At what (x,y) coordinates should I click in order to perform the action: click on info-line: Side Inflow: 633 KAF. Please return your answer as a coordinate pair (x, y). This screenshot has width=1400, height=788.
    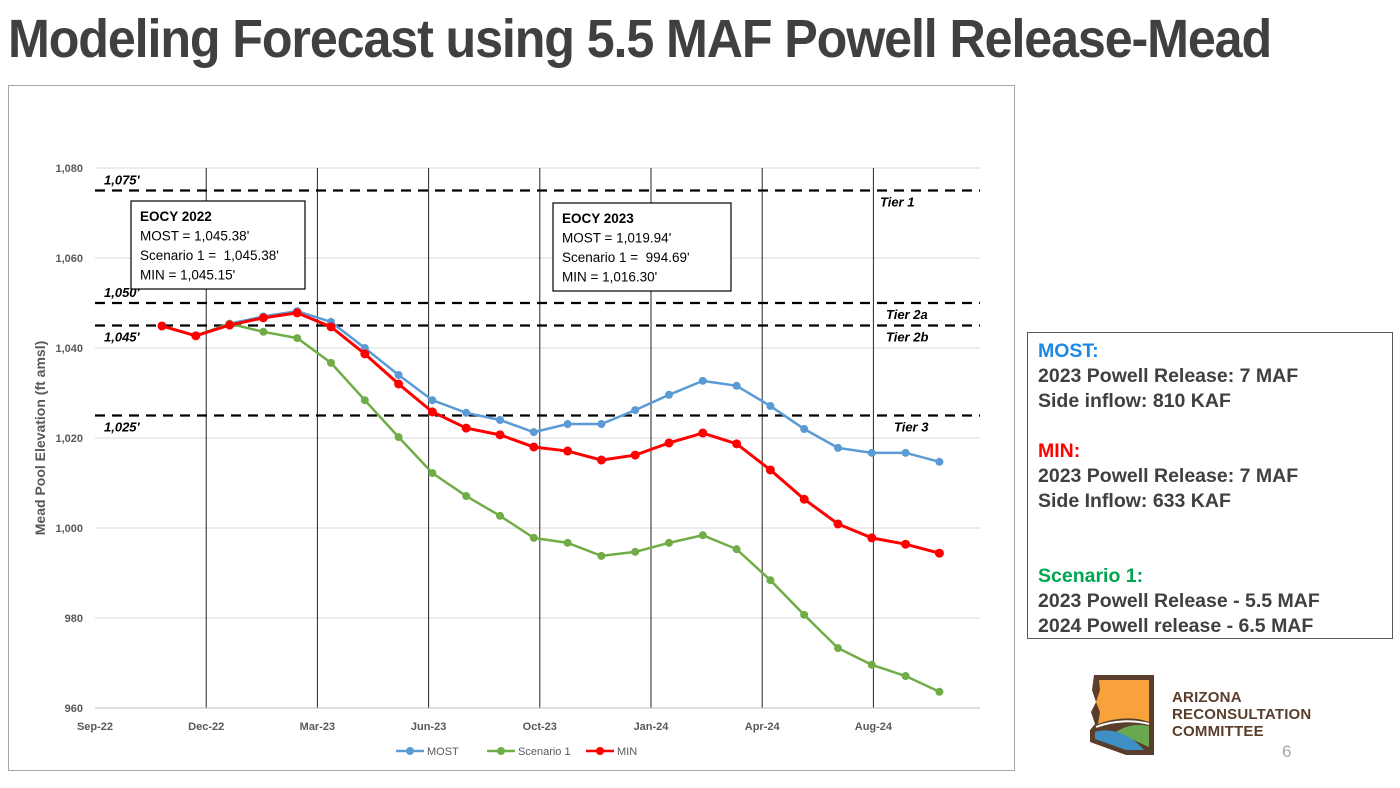
    Looking at the image, I should click on (1134, 501).